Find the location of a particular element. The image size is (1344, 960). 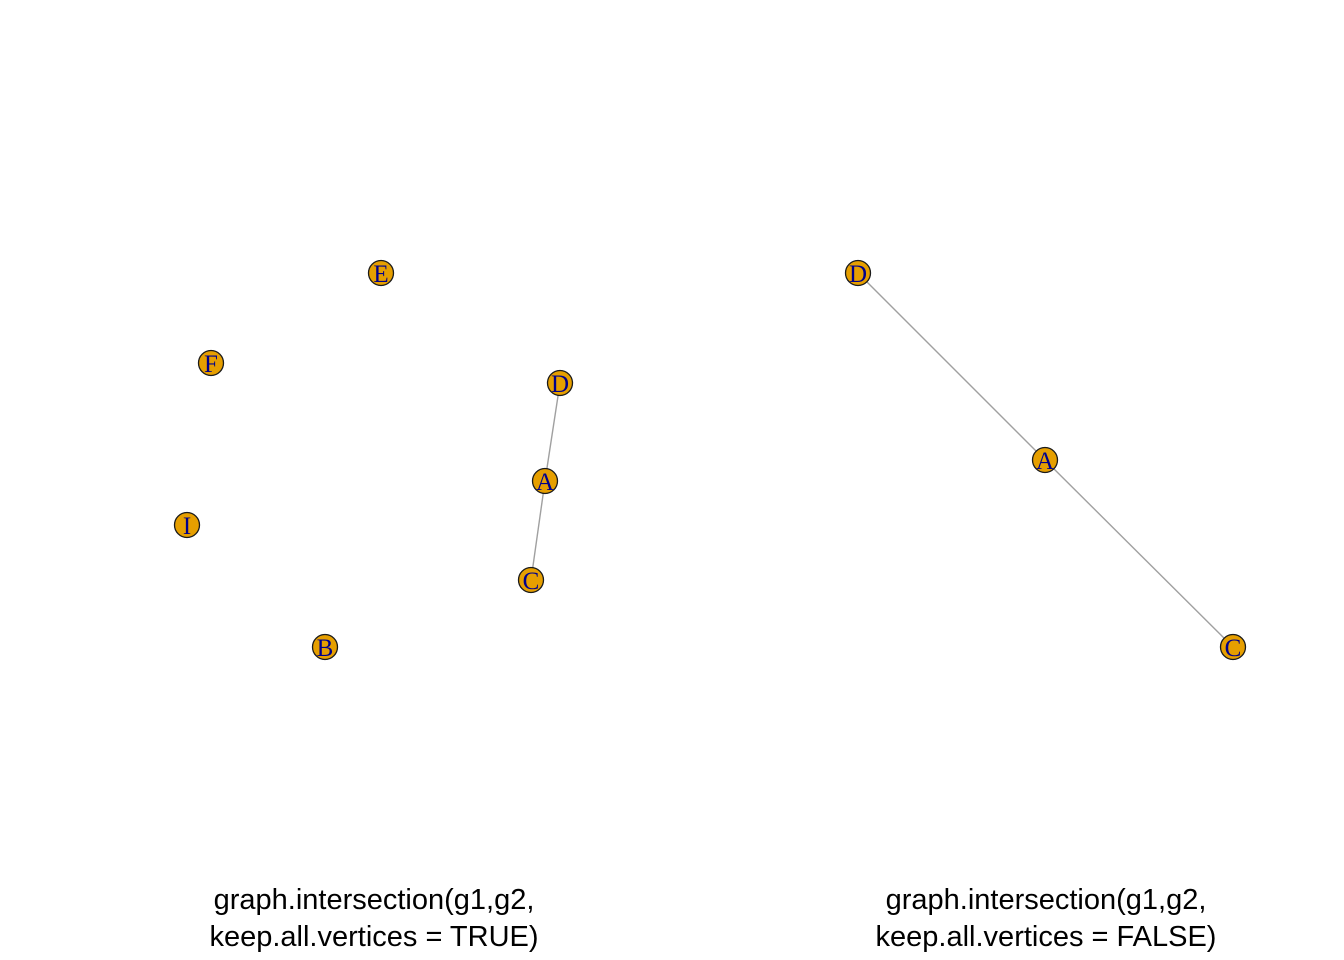

vertex-label: I is located at coordinates (187, 526).